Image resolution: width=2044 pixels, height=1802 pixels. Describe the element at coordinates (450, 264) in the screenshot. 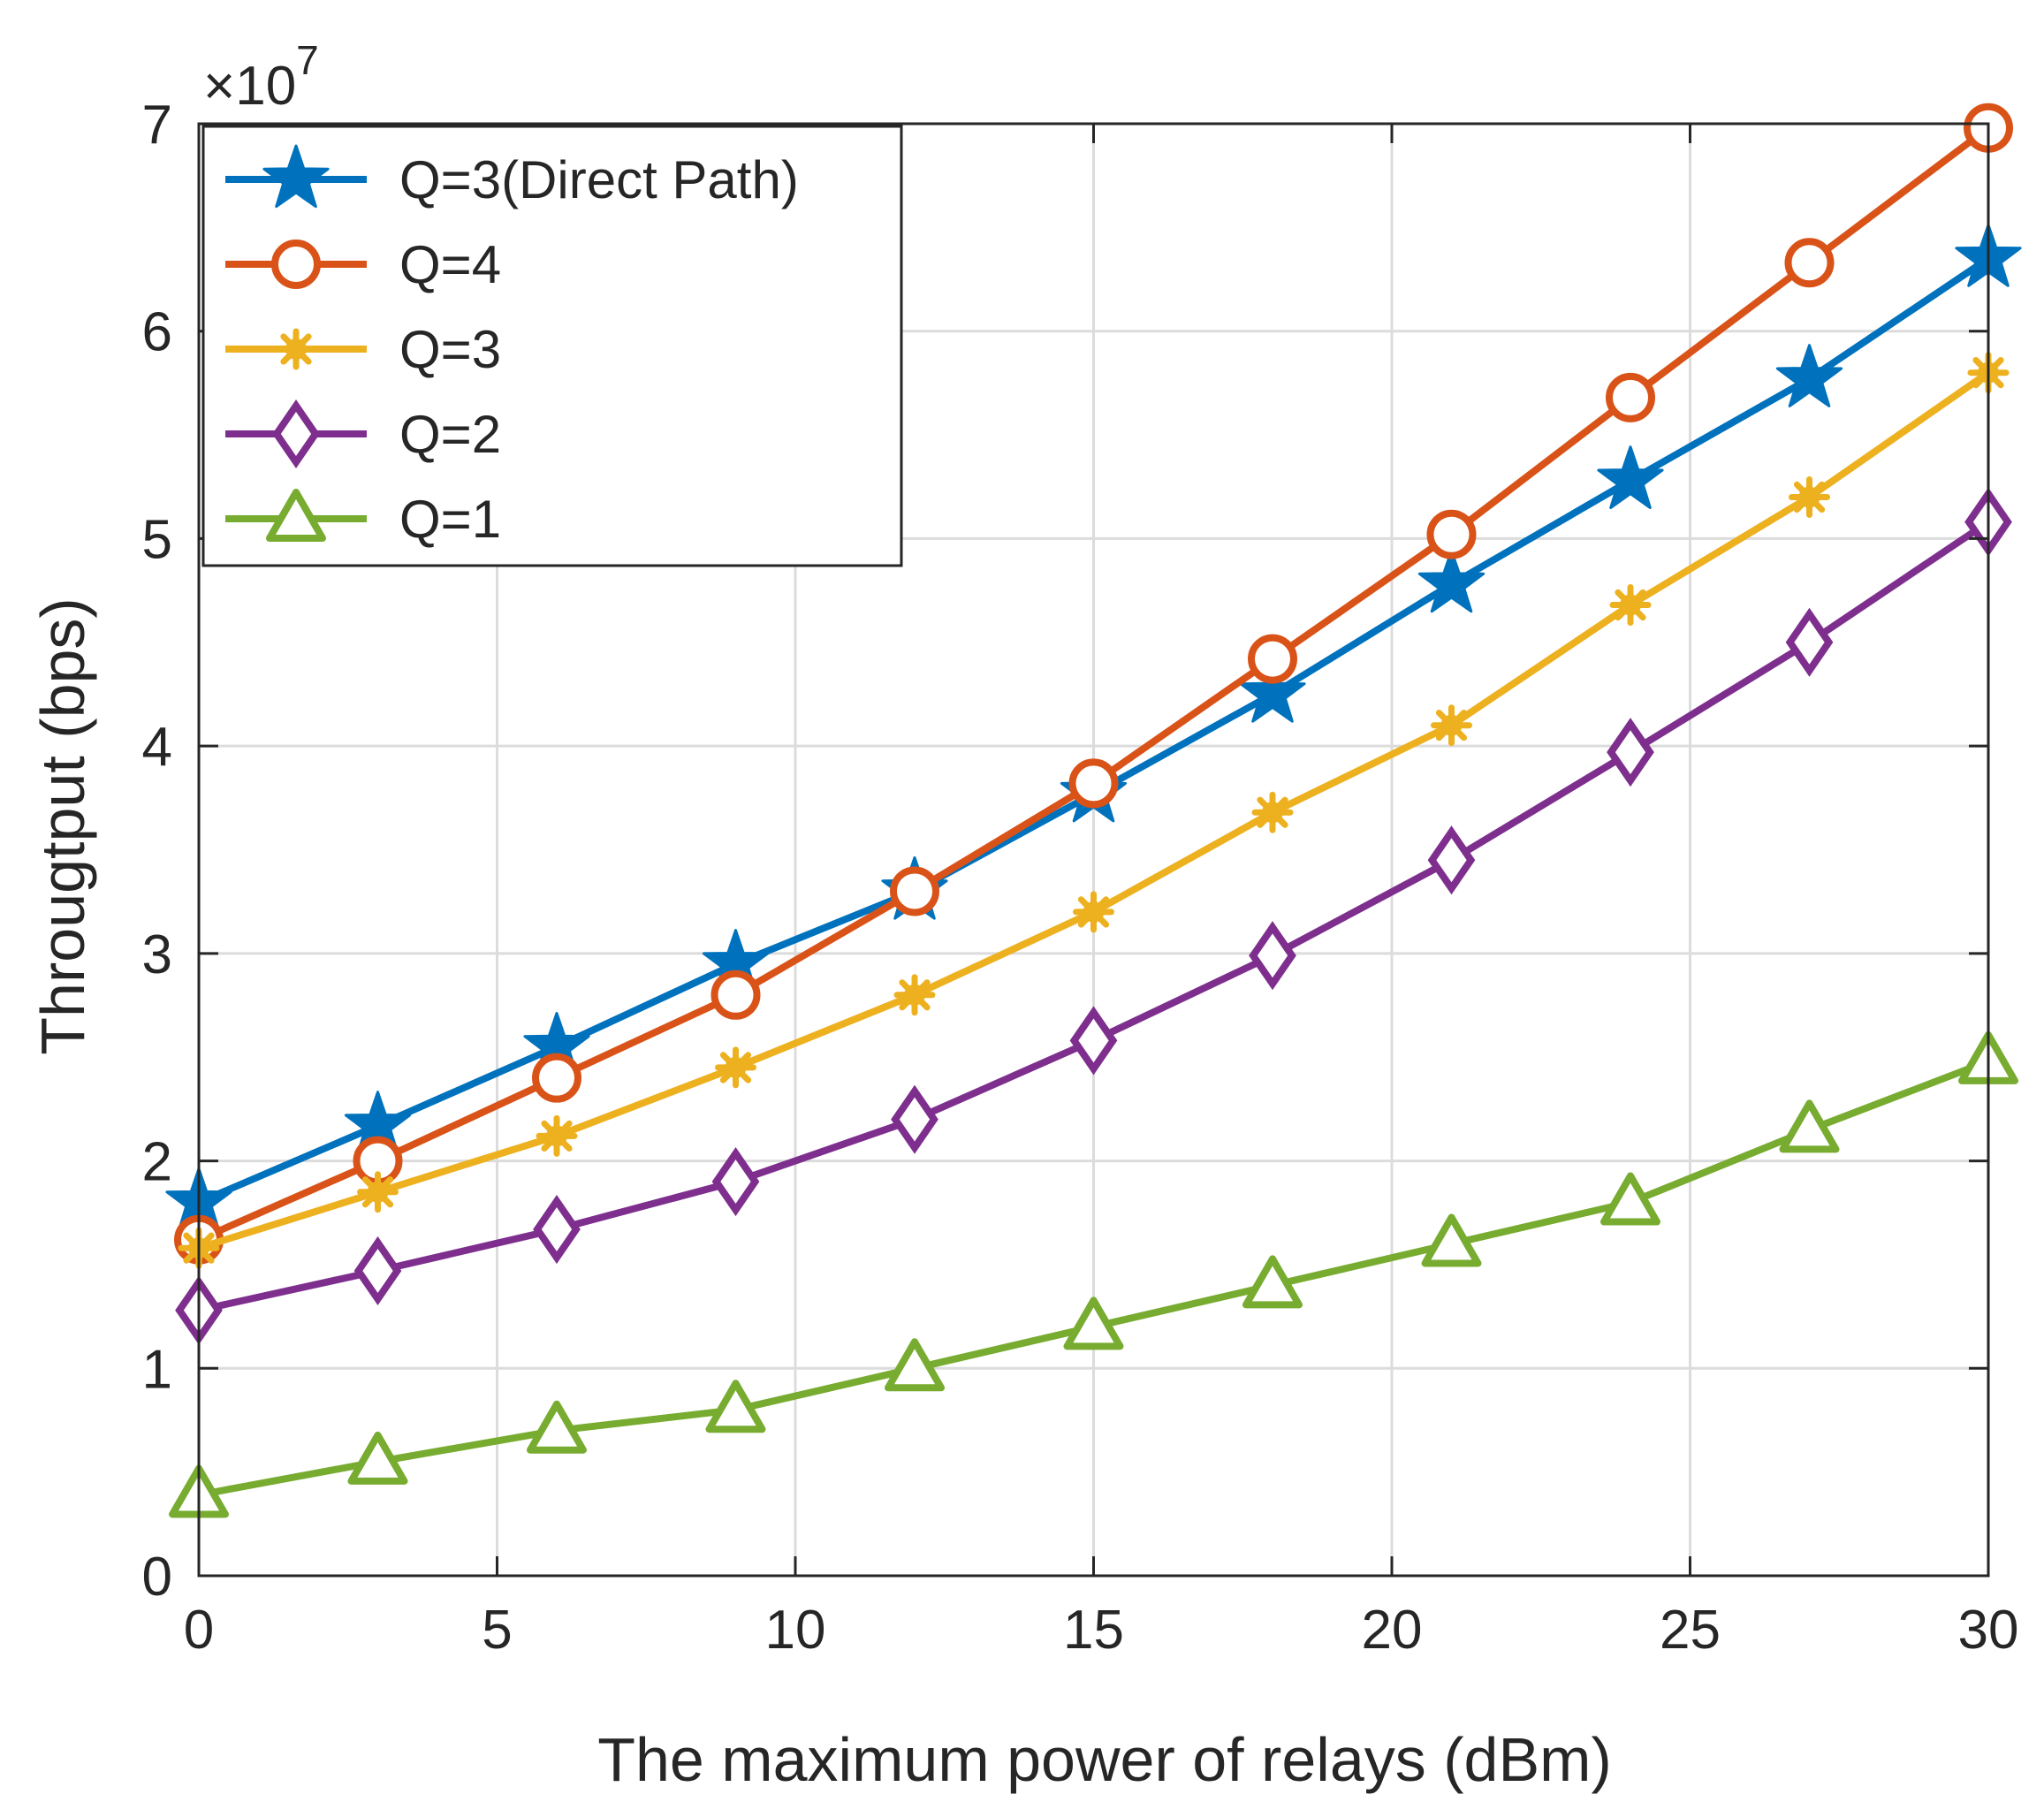

I see `legend-label: Q=4` at that location.